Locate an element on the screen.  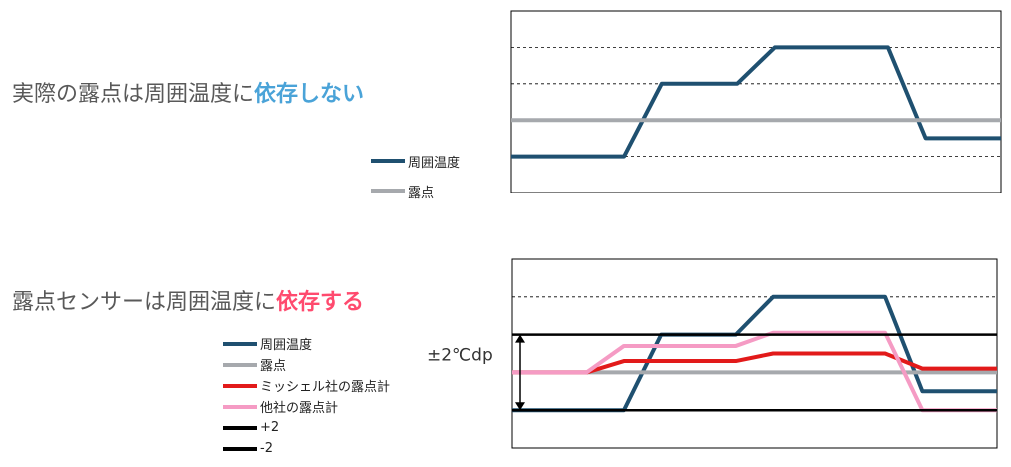
heading-dependent-emphasis: 依存する is located at coordinates (320, 302).